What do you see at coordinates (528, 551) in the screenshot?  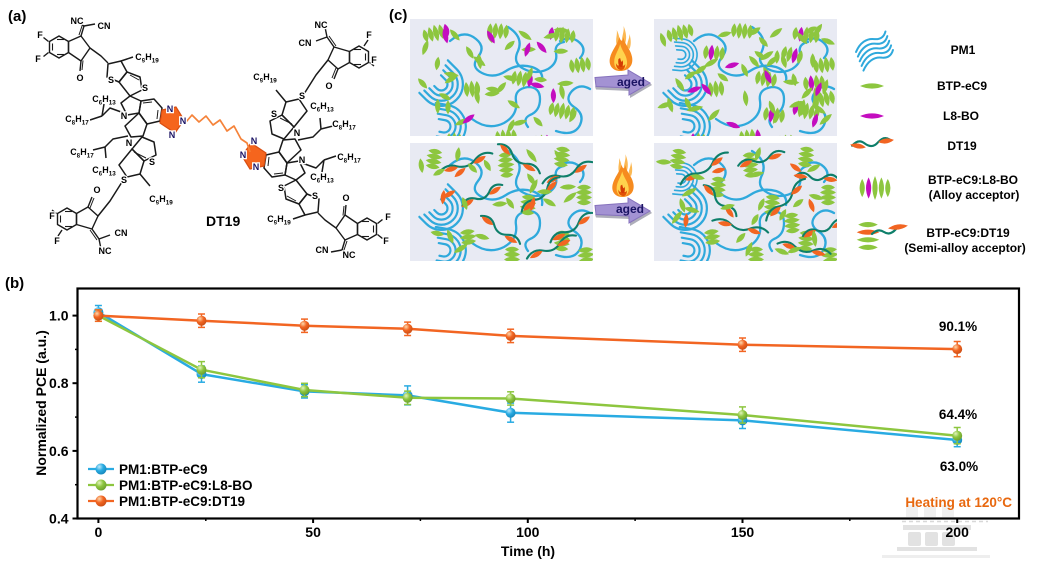 I see `svg-text: Time (h)` at bounding box center [528, 551].